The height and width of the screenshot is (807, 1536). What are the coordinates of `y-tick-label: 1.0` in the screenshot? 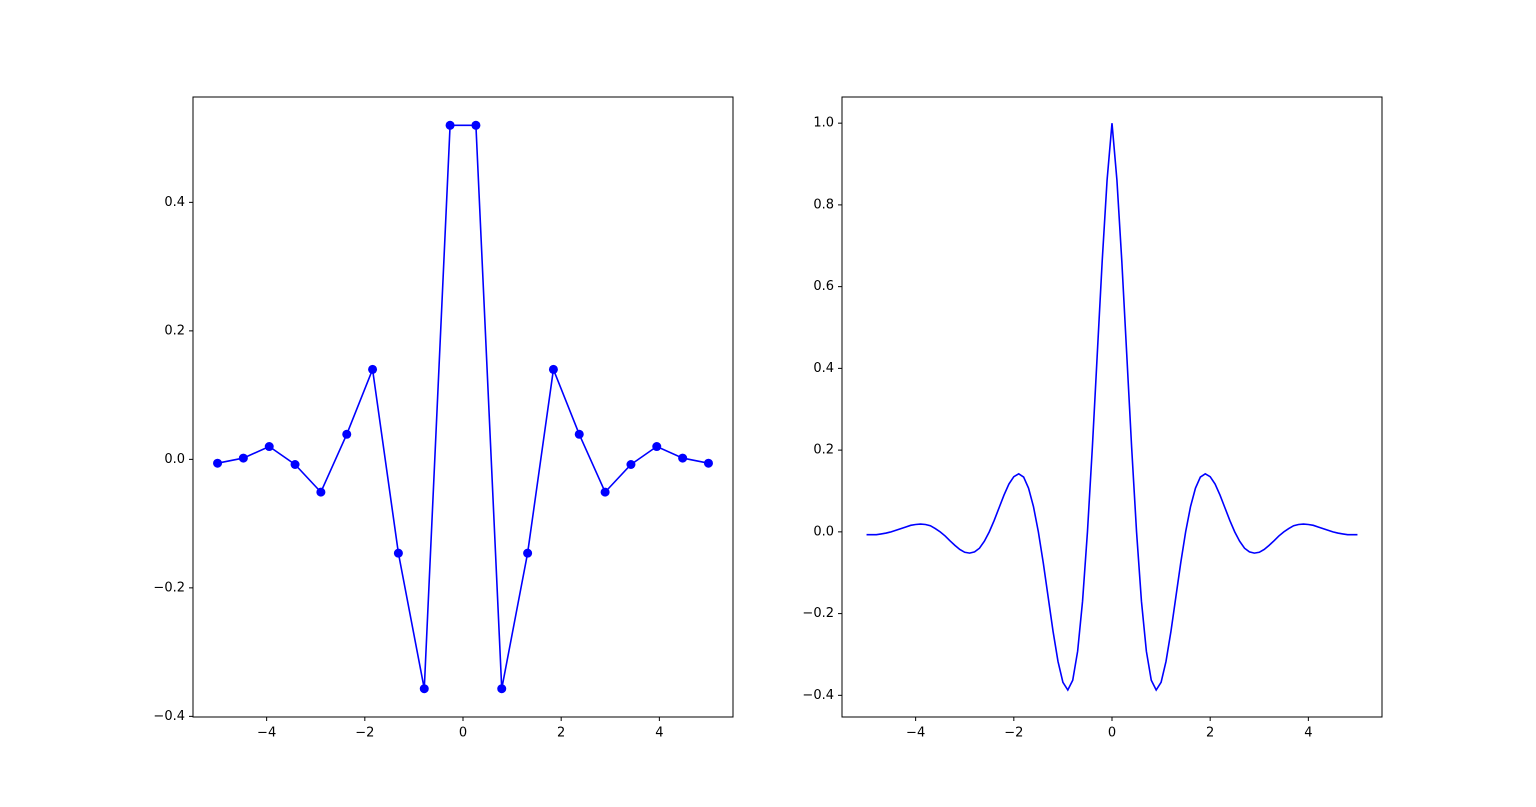 It's located at (823, 123).